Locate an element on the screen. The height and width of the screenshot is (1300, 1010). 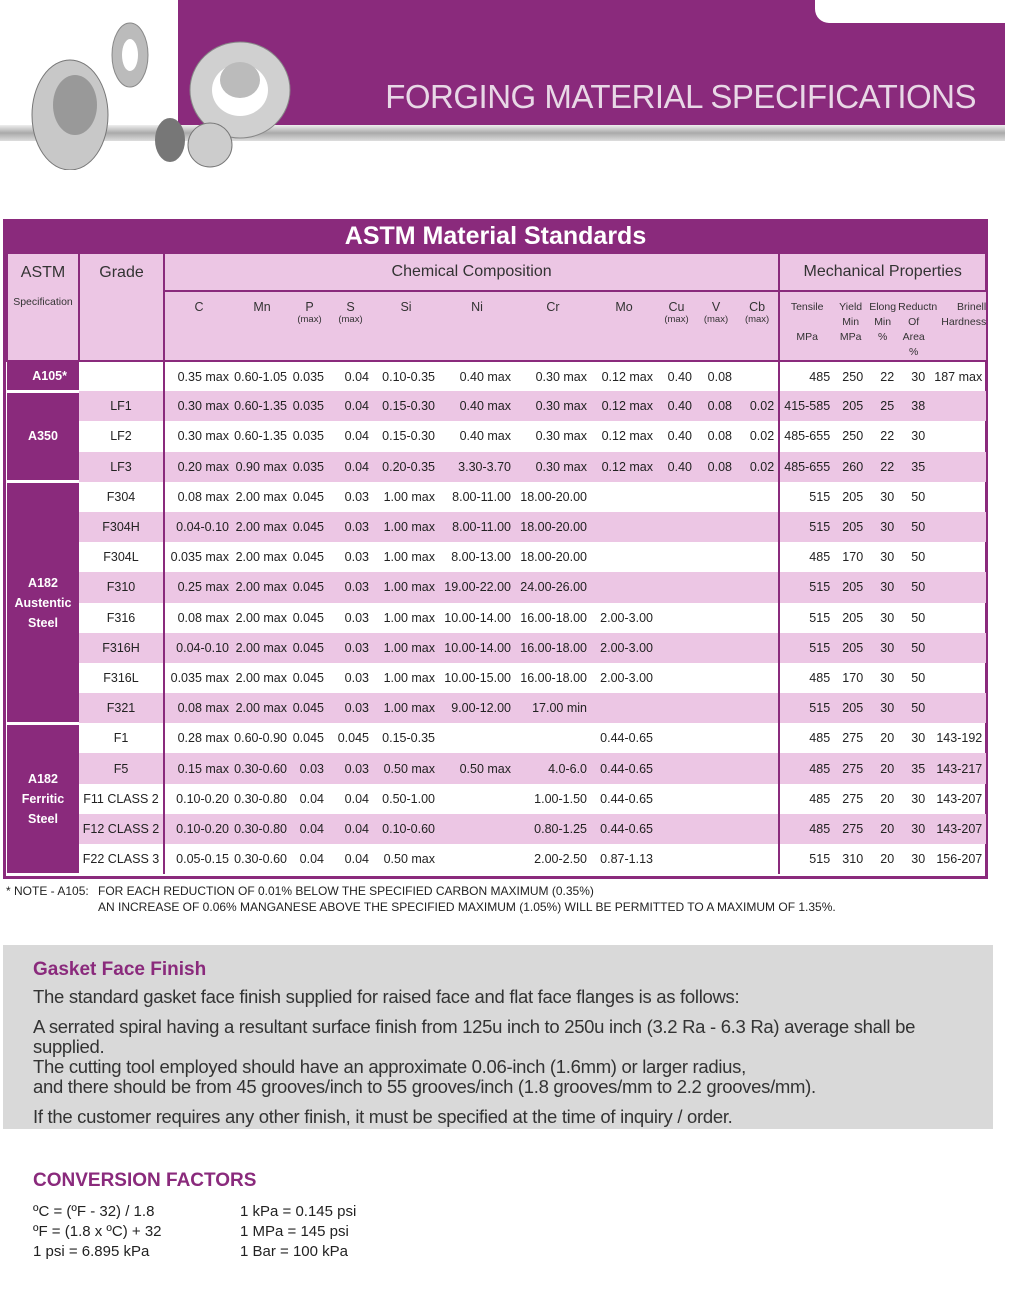
col-unit: (max) is located at coordinates (309, 319).